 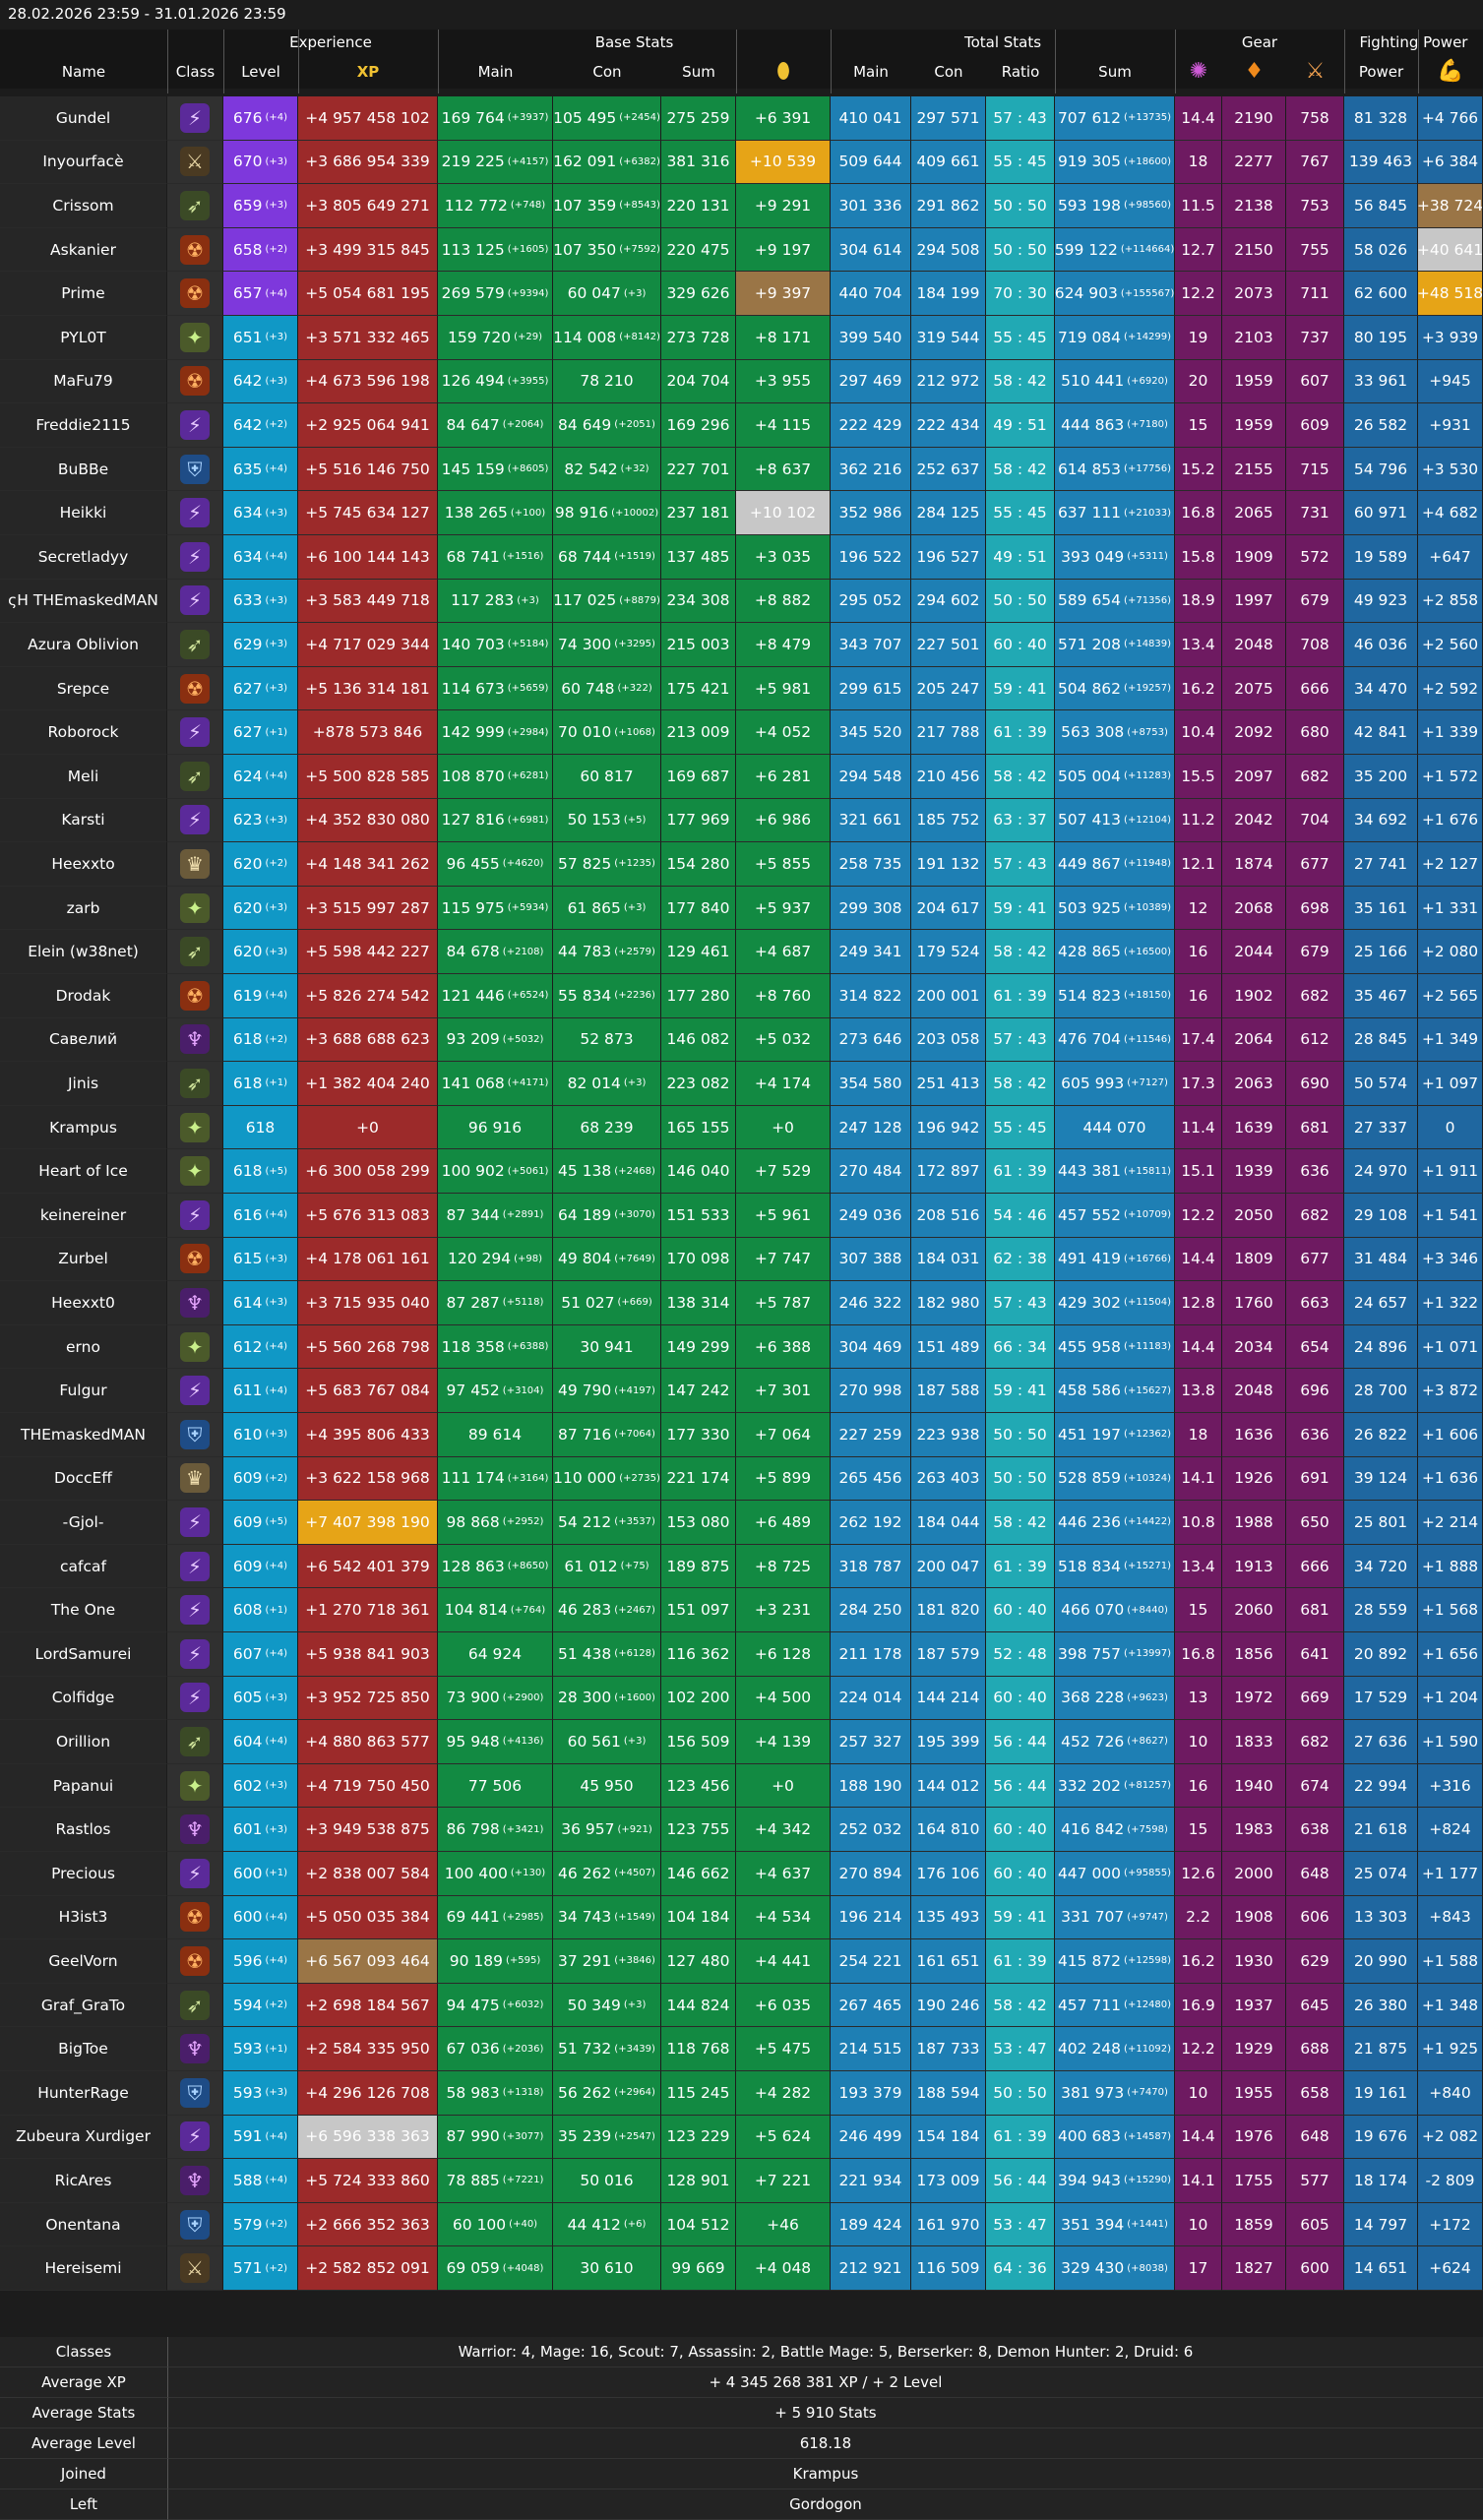 What do you see at coordinates (1020, 71) in the screenshot?
I see `column-header-ratio: Ratio` at bounding box center [1020, 71].